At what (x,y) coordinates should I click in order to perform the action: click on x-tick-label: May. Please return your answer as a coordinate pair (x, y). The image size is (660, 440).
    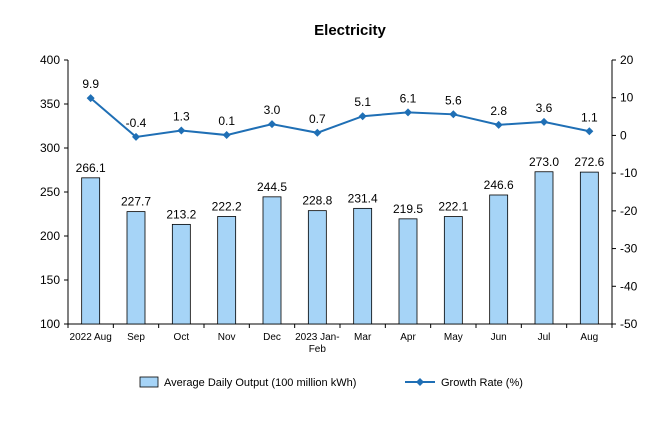
    Looking at the image, I should click on (453, 337).